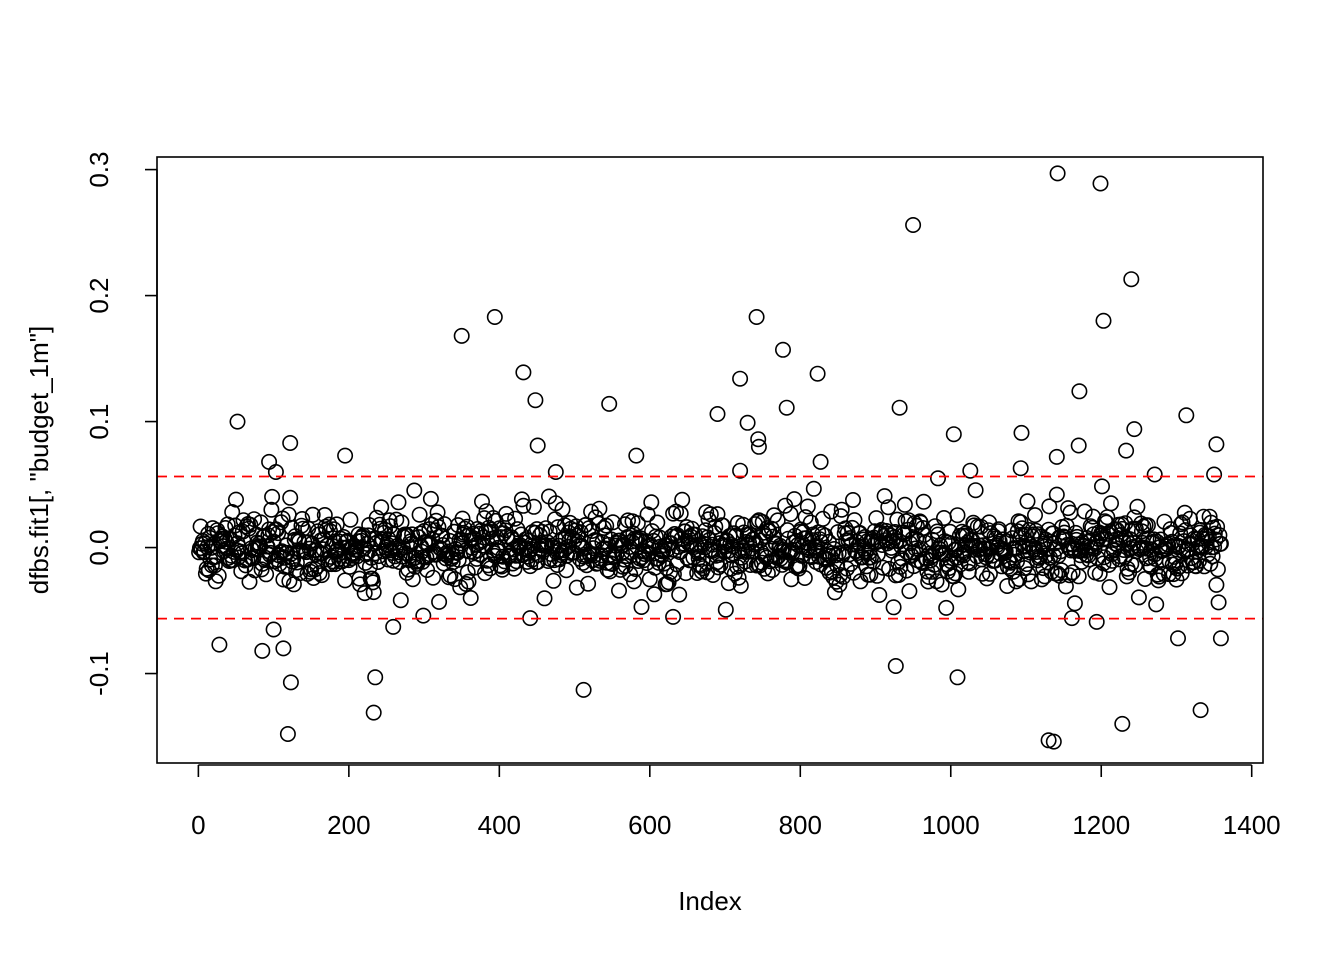 The image size is (1344, 960). Describe the element at coordinates (736, 802) in the screenshot. I see `x-axis: 0 200 400 600 800 1000 1200 1400` at that location.